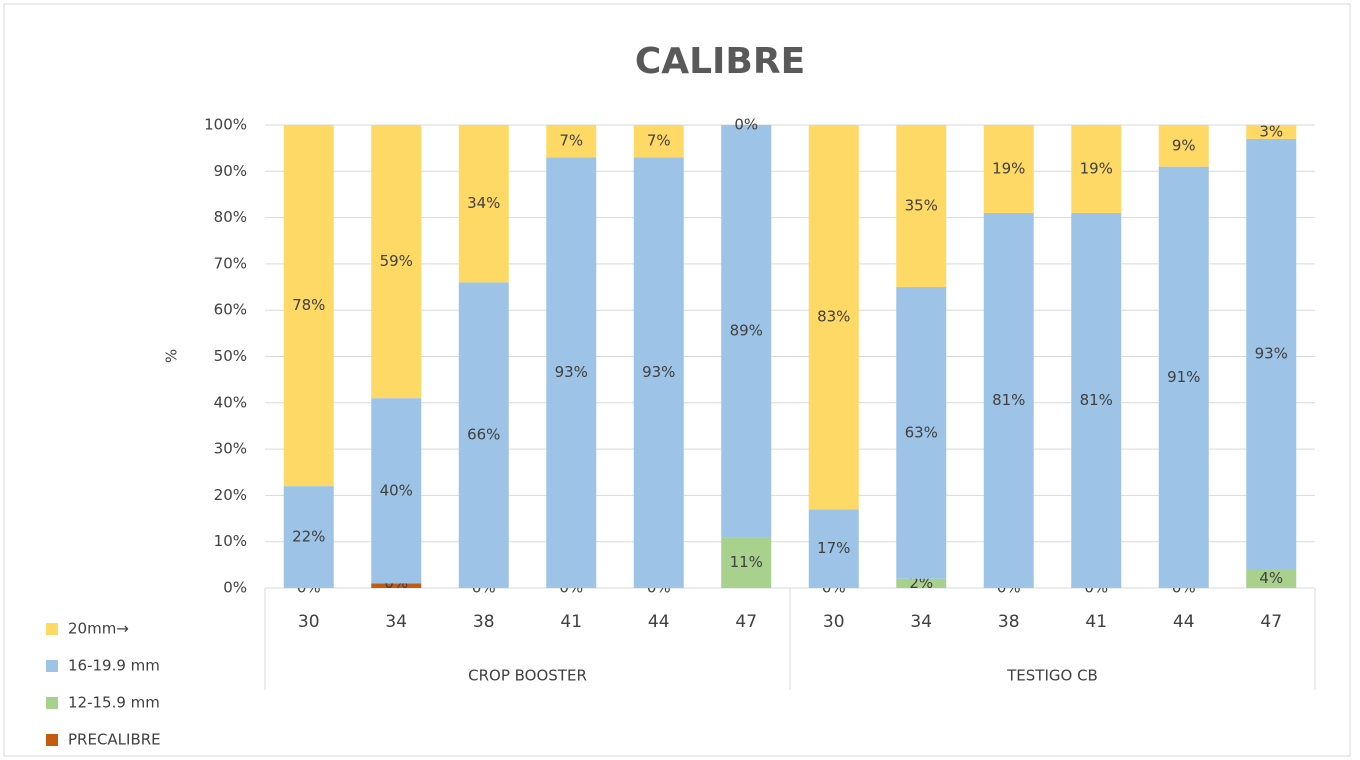 This screenshot has width=1360, height=760. Describe the element at coordinates (230, 171) in the screenshot. I see `y-tick-label: 90%` at that location.